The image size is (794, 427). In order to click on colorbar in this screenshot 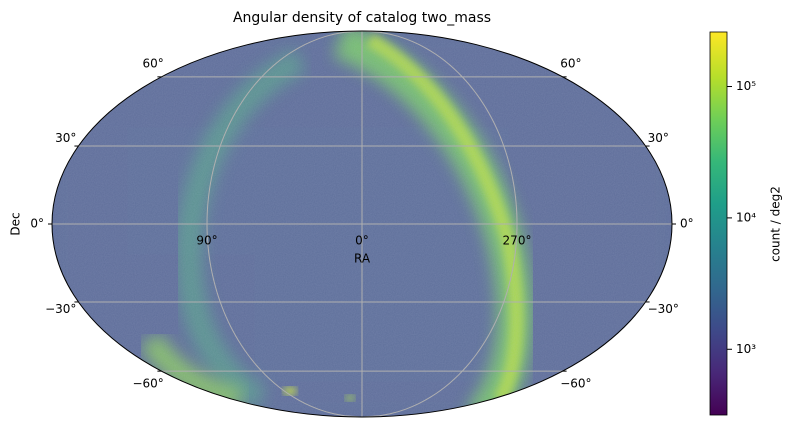, I will do `click(718, 223)`.